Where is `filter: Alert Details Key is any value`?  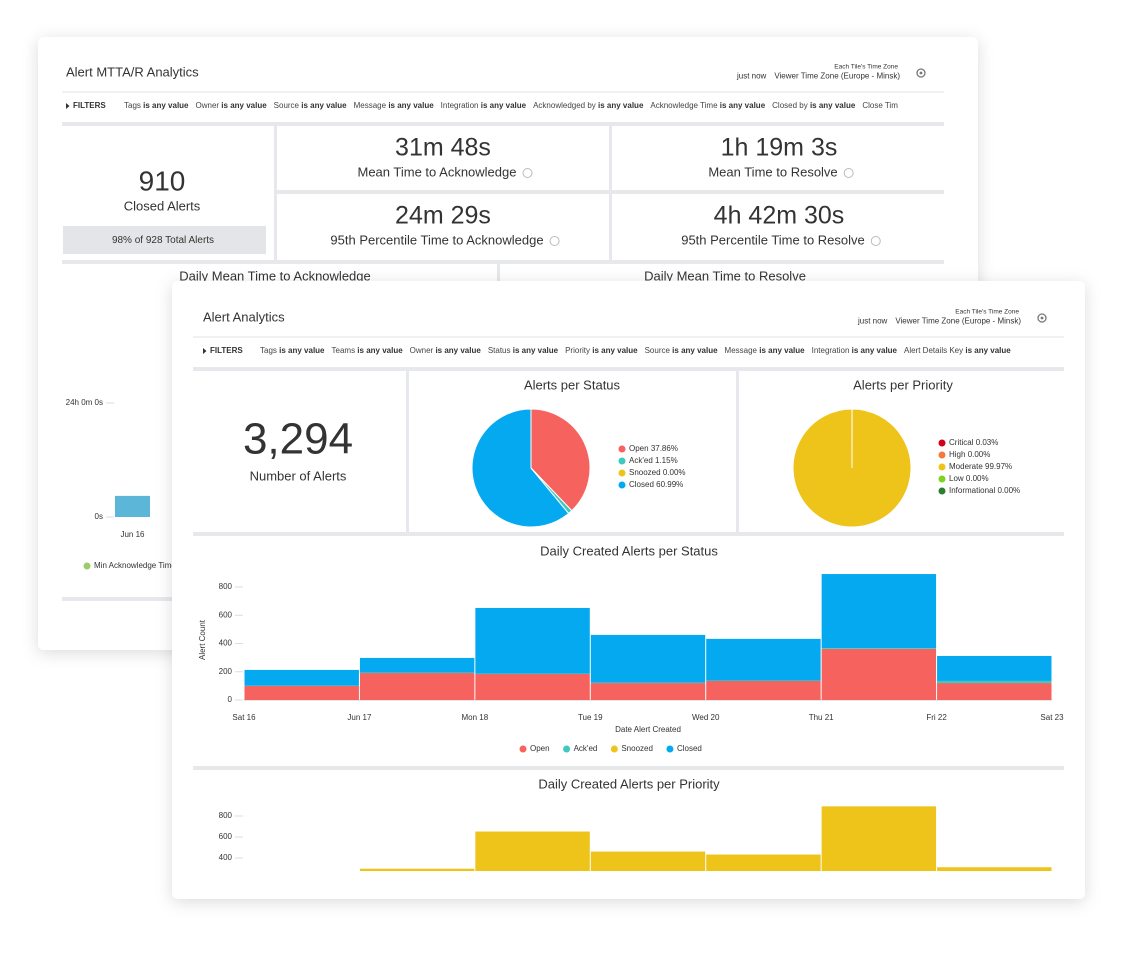
filter: Alert Details Key is any value is located at coordinates (957, 350).